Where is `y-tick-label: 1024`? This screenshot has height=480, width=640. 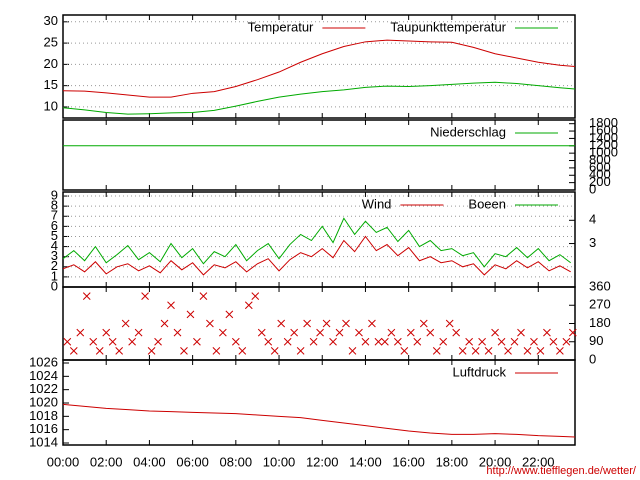 y-tick-label: 1024 is located at coordinates (43, 375).